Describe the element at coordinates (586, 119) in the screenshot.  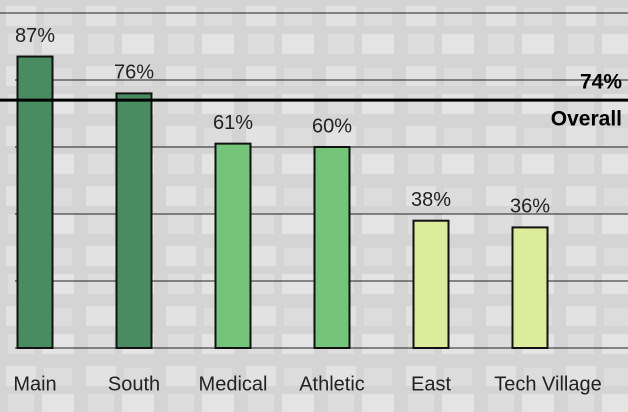
I see `reference-name: Overall` at that location.